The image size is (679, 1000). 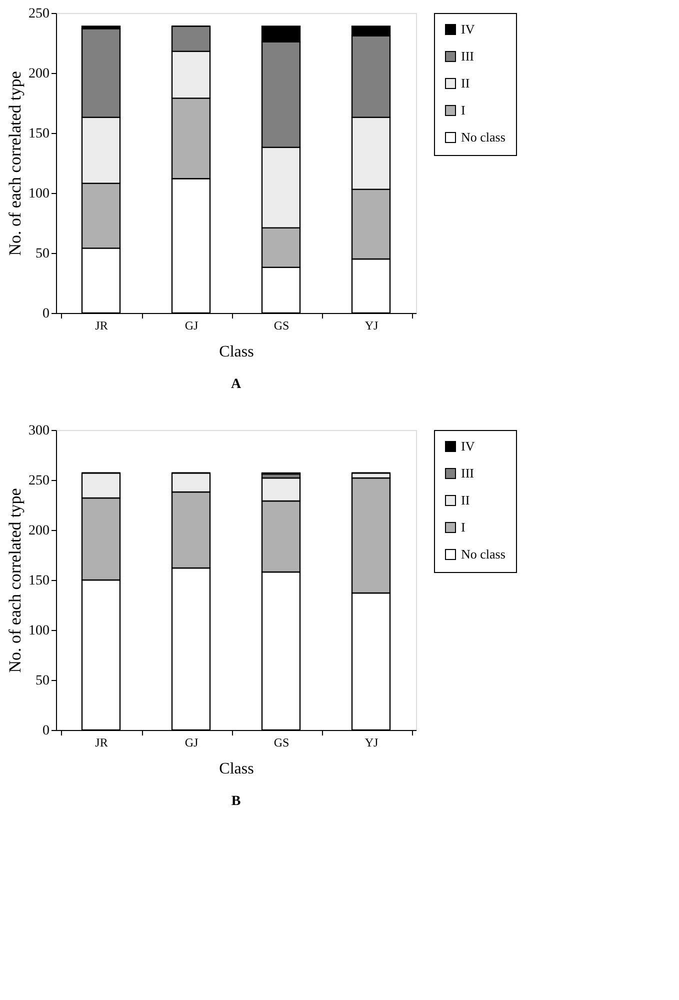 What do you see at coordinates (236, 384) in the screenshot?
I see `text: A` at bounding box center [236, 384].